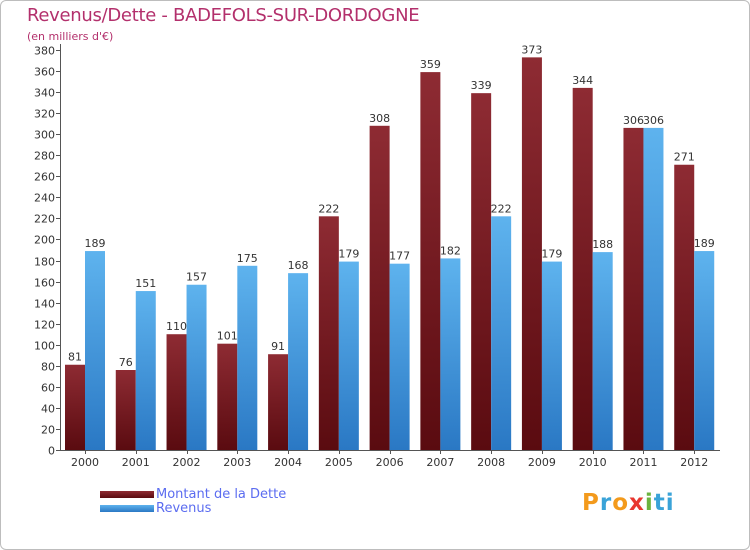 The height and width of the screenshot is (550, 750). What do you see at coordinates (44, 156) in the screenshot?
I see `y-tick-label: 280` at bounding box center [44, 156].